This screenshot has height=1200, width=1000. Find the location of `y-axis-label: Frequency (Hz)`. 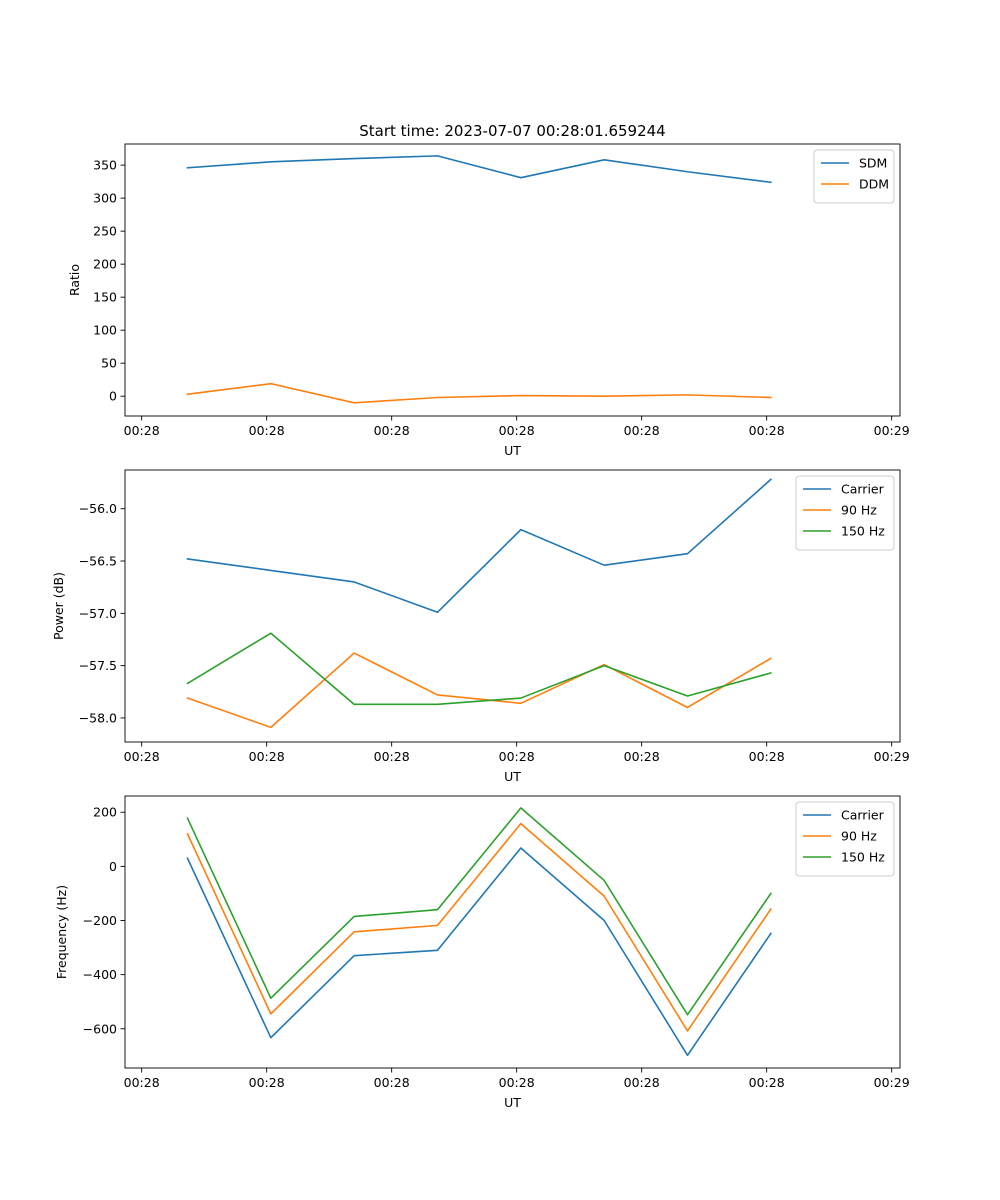

y-axis-label: Frequency (Hz) is located at coordinates (61, 932).